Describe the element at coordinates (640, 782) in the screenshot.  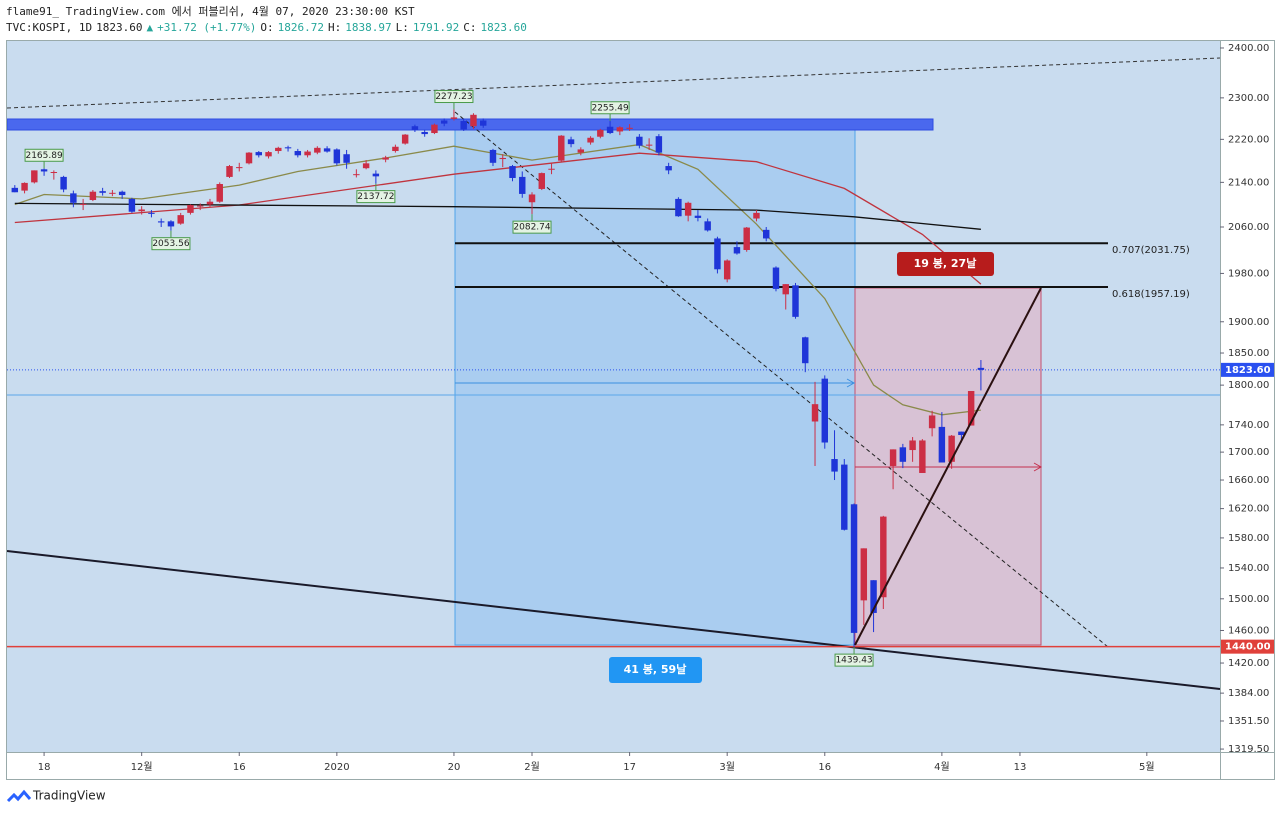
I see `x-axis-area` at that location.